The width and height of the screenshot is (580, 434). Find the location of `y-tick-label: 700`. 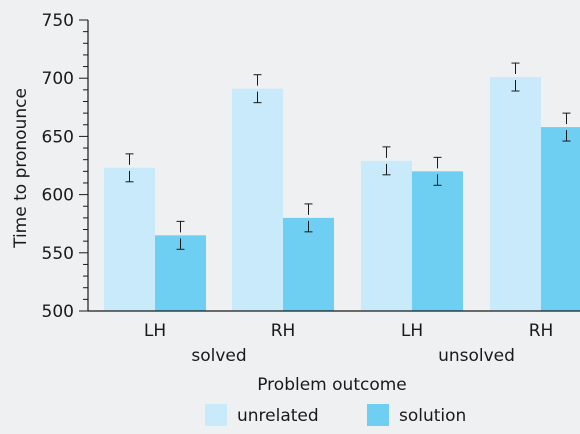

y-tick-label: 700 is located at coordinates (58, 79).